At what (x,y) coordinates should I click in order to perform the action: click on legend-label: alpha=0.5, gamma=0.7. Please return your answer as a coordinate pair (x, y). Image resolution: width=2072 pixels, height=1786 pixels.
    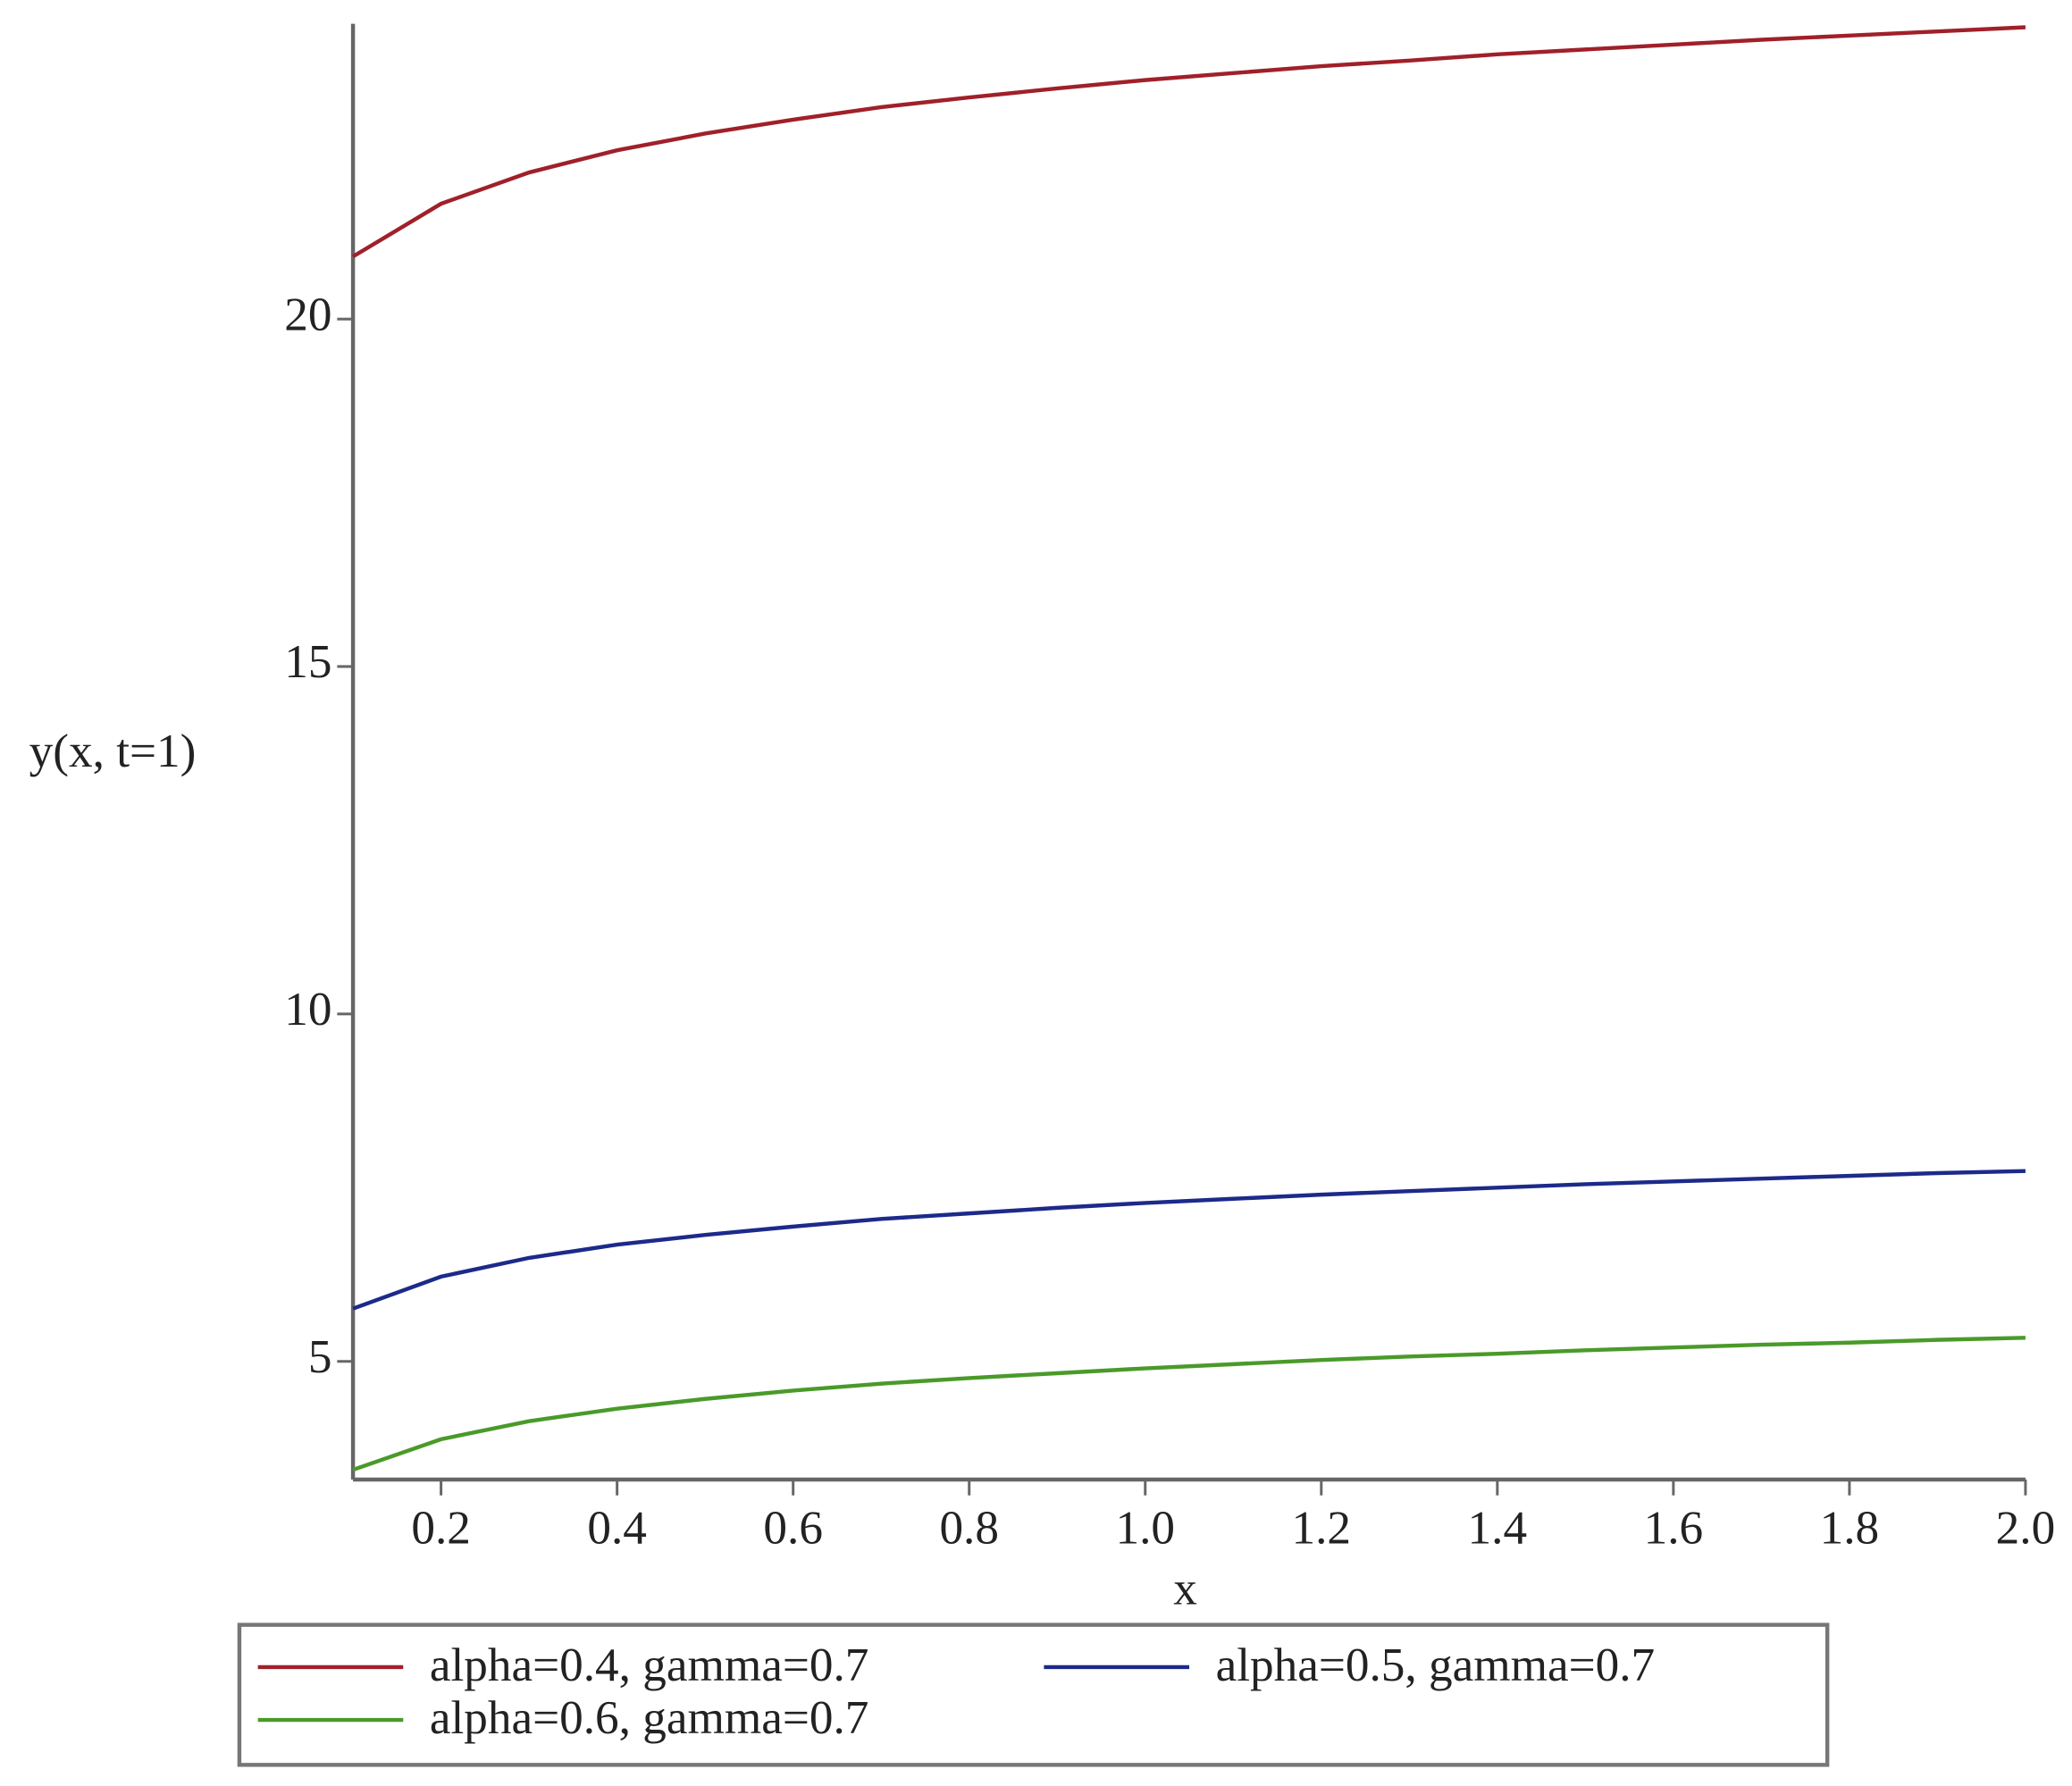
    Looking at the image, I should click on (1436, 1665).